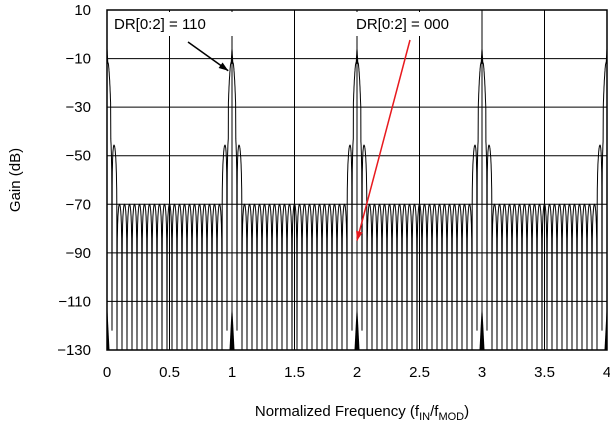  Describe the element at coordinates (74, 180) in the screenshot. I see `y-tick-labels: 10 −10 −30 −50 −70 −90 −110 −130` at that location.